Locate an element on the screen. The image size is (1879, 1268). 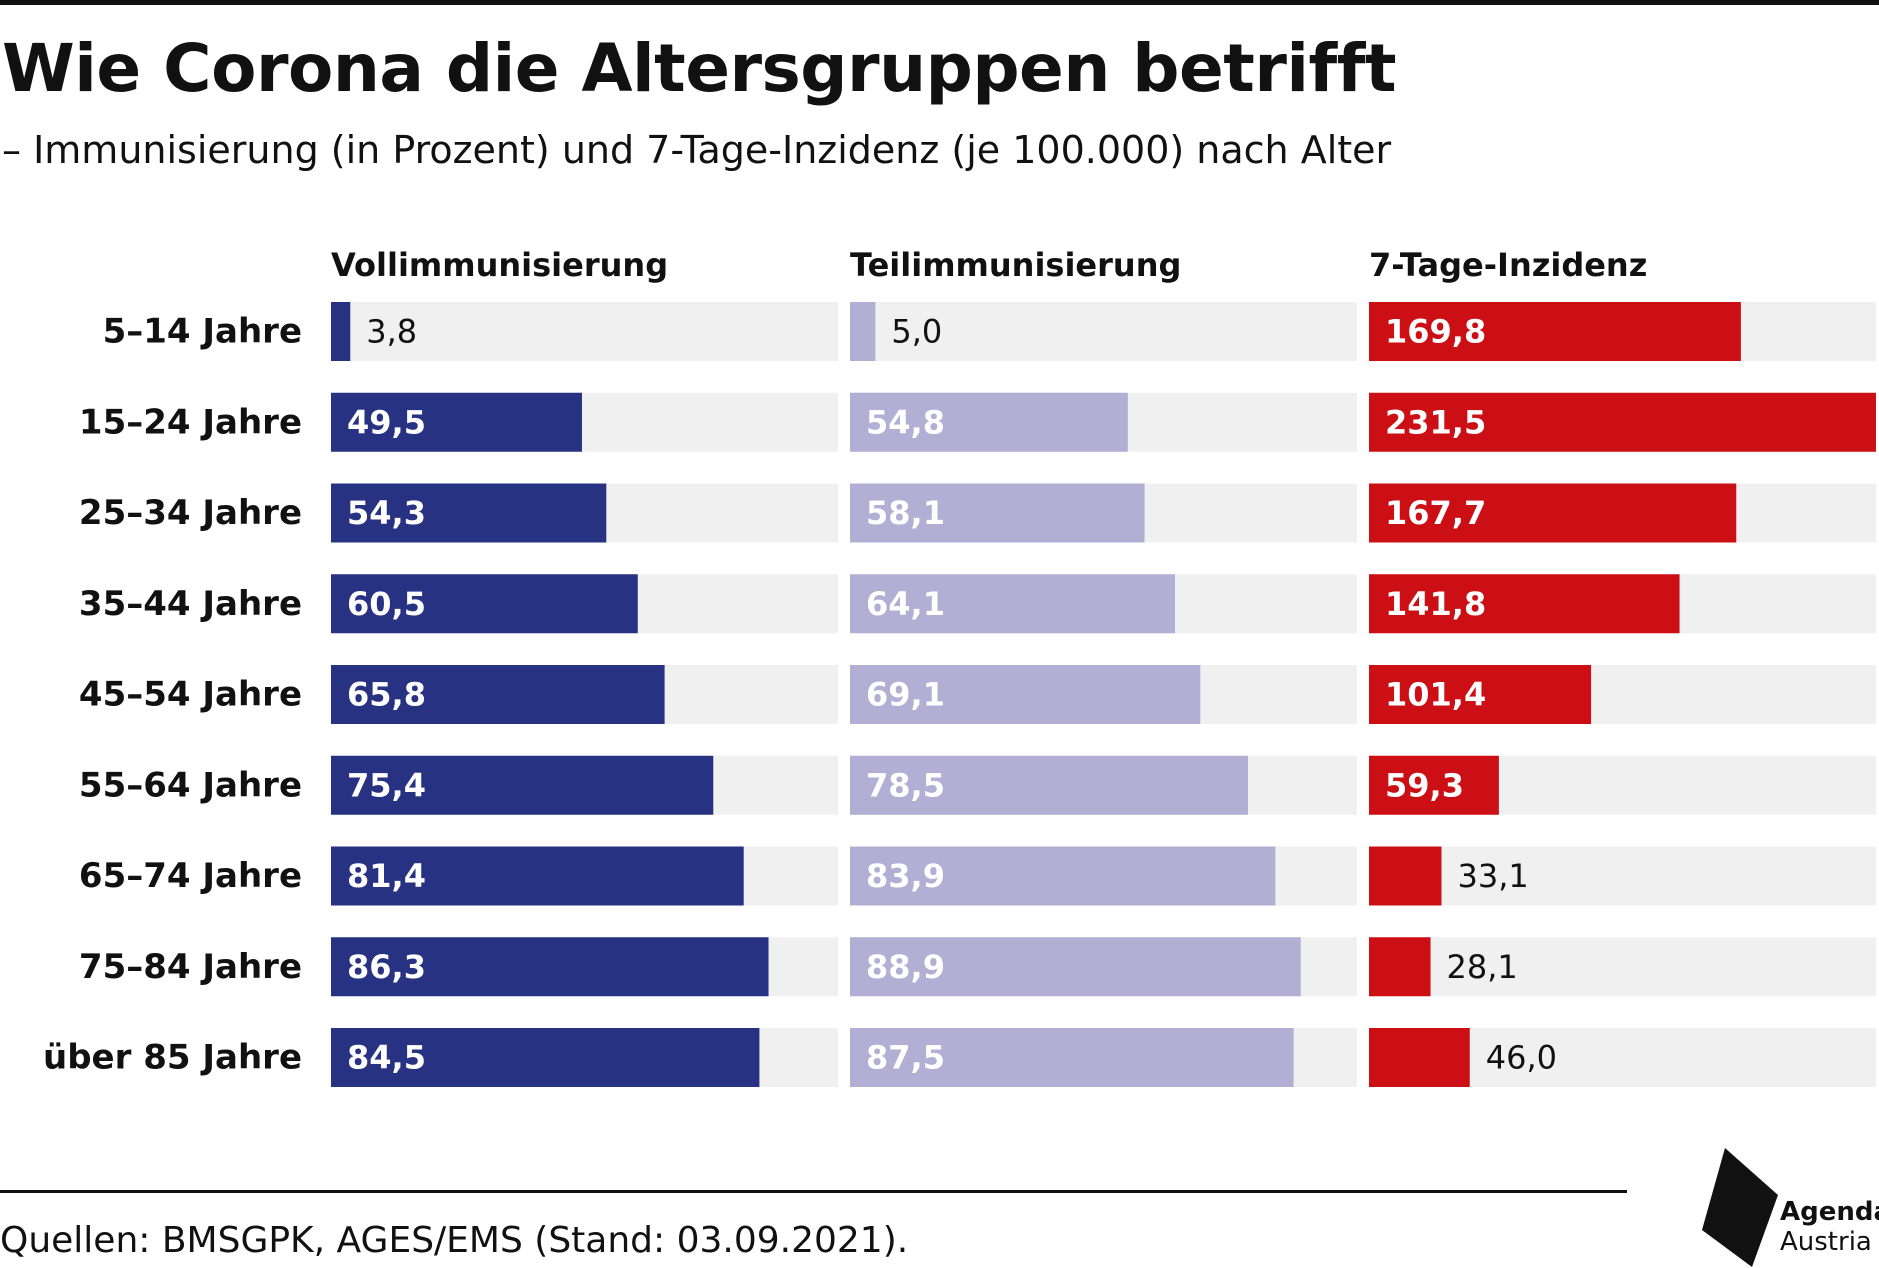
agenda-austria-logo: Agenda Austria is located at coordinates (1789, 1206).